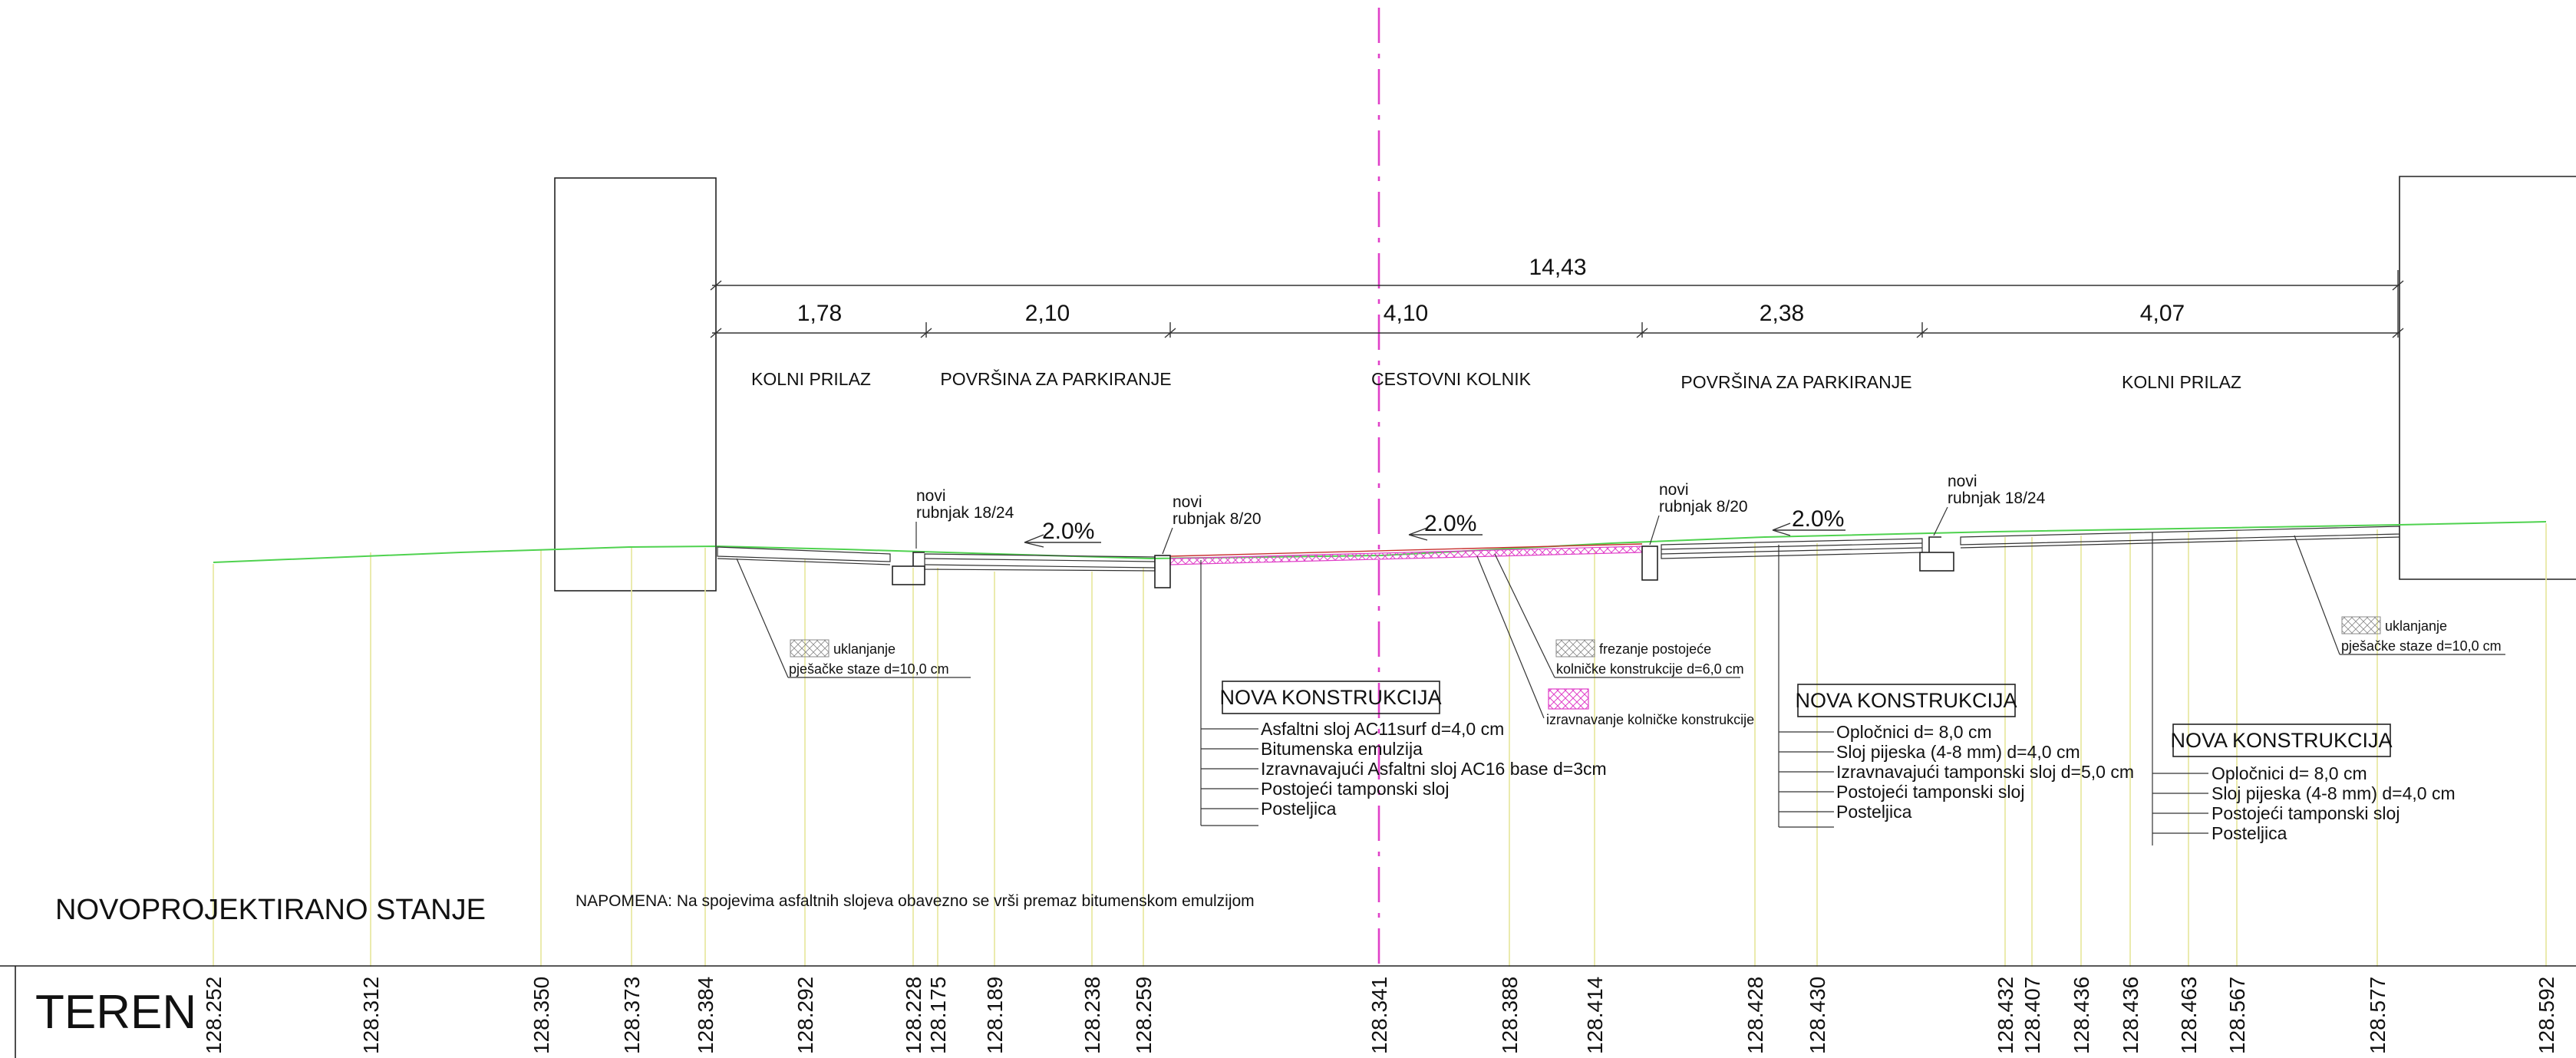  Describe the element at coordinates (2416, 626) in the screenshot. I see `legend-removal-right-l1: uklanjanje` at that location.